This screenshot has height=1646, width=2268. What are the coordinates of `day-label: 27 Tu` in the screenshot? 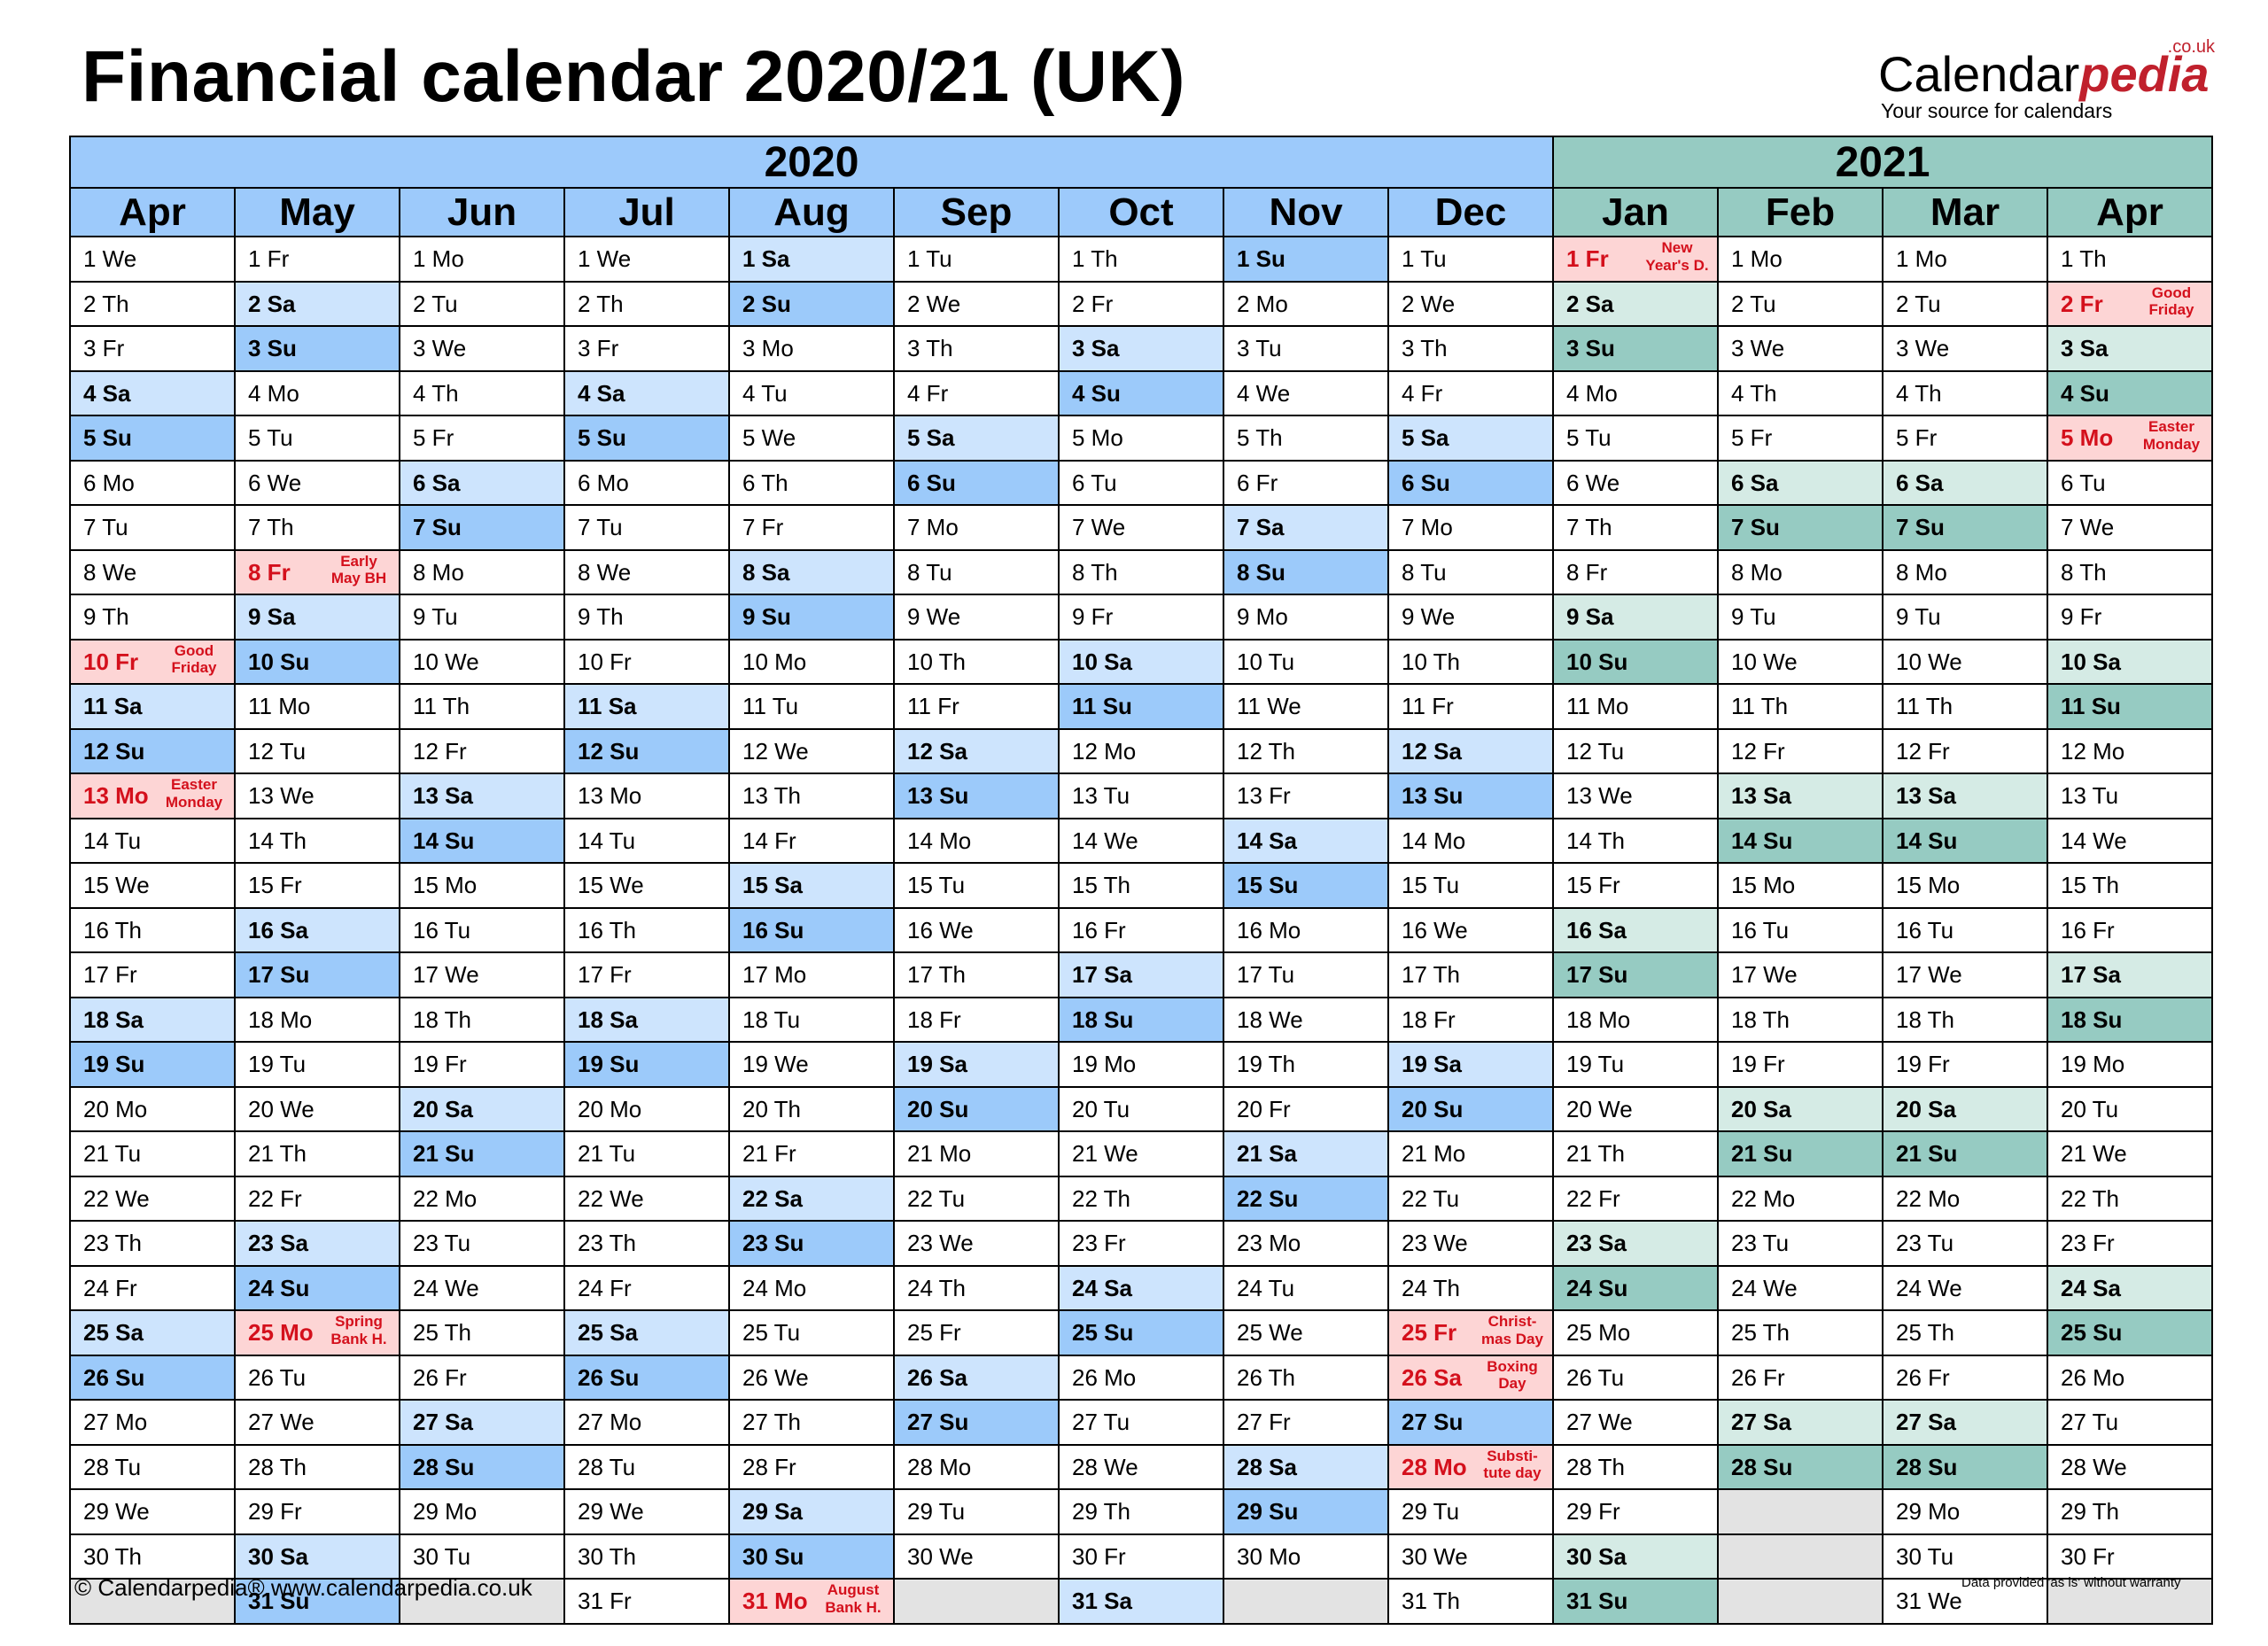 It's located at (2090, 1422).